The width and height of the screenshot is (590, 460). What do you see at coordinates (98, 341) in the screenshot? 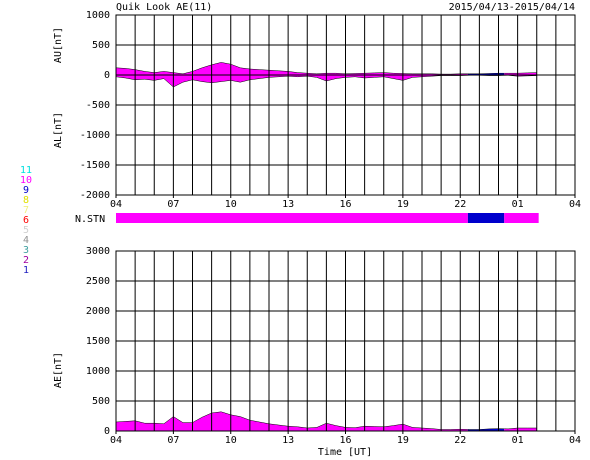
I see `y-tick-label: 1500` at bounding box center [98, 341].